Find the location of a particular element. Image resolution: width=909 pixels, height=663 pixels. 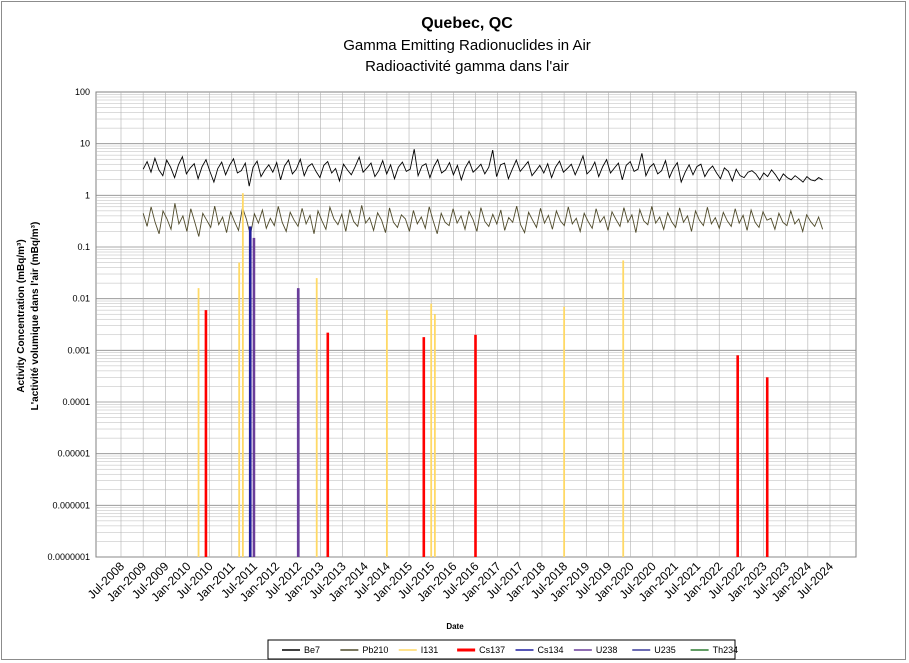

legend-label: Th234 is located at coordinates (726, 650).